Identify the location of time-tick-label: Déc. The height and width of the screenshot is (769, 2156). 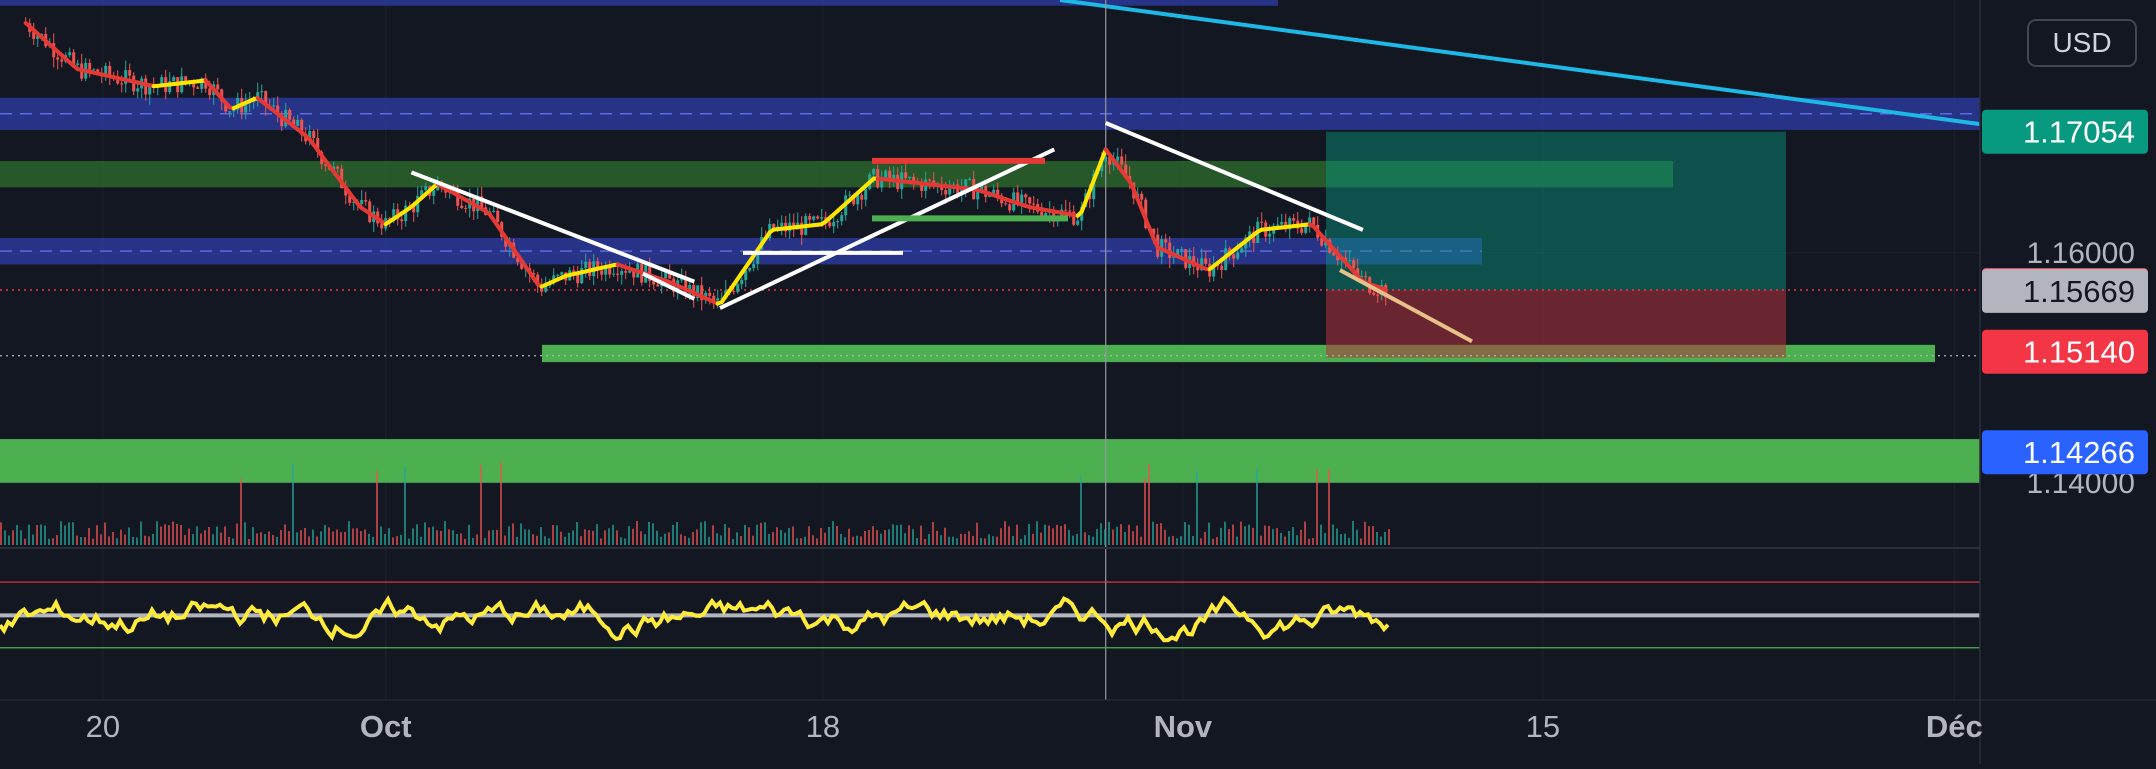
(1954, 726).